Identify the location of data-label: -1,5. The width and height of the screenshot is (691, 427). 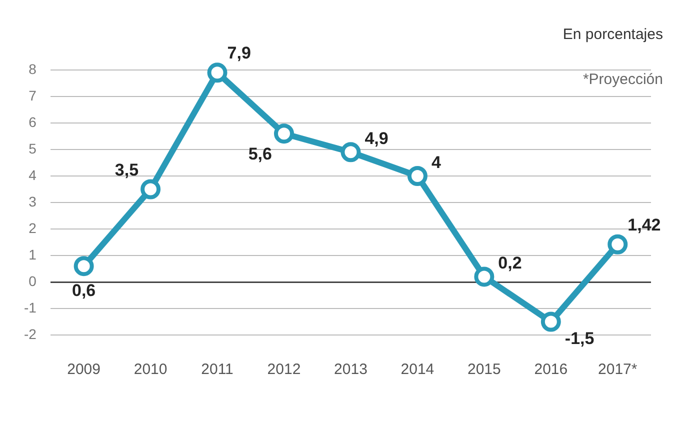
(579, 338).